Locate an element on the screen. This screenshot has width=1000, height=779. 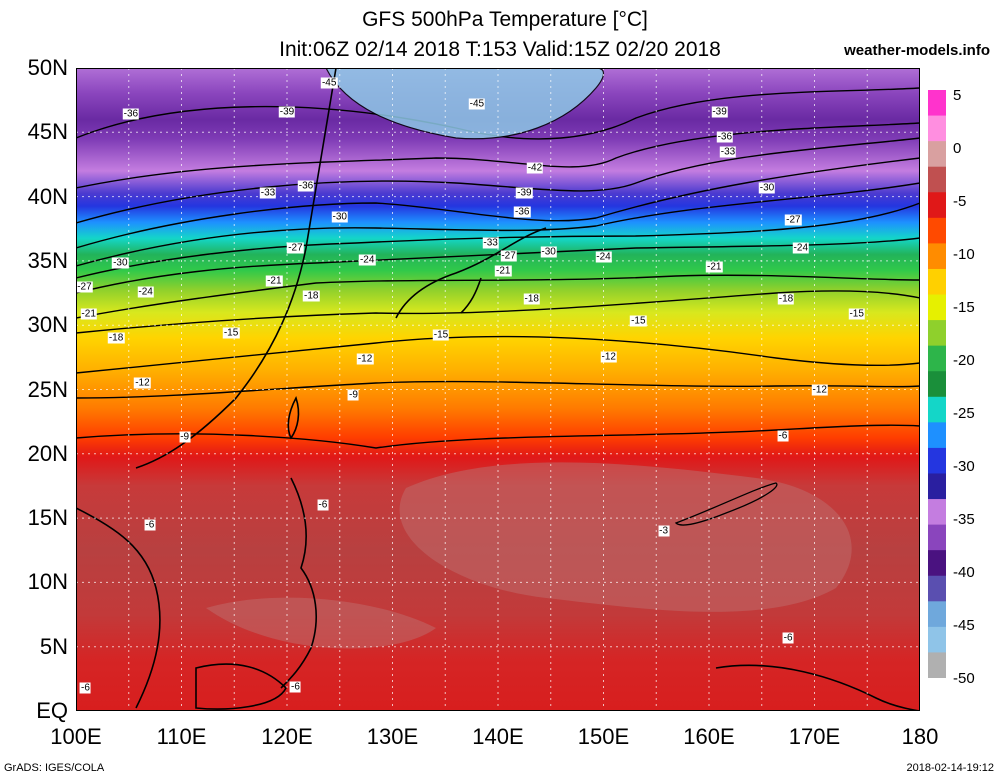
colorbar-tick: -20 is located at coordinates (964, 360).